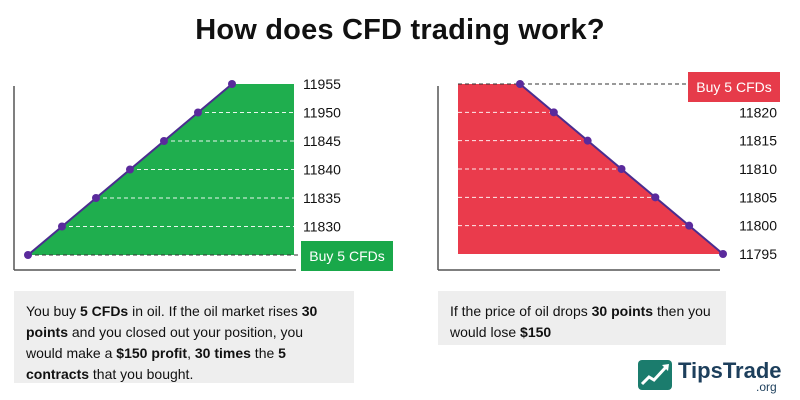 This screenshot has height=400, width=800. Describe the element at coordinates (322, 84) in the screenshot. I see `left-tick-label: 11955` at that location.